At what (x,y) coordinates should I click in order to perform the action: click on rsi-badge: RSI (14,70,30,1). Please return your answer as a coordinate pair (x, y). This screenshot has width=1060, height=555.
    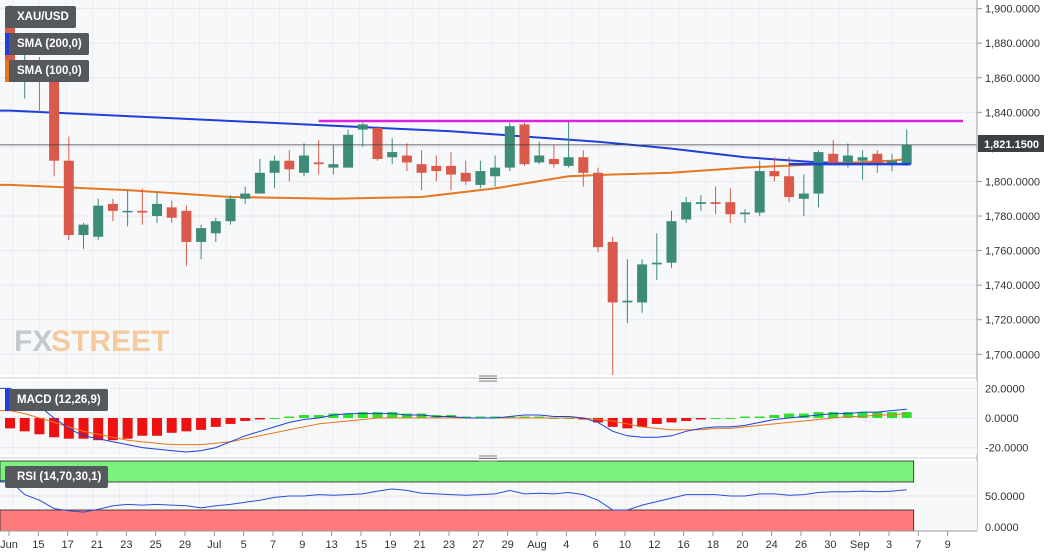
    Looking at the image, I should click on (57, 477).